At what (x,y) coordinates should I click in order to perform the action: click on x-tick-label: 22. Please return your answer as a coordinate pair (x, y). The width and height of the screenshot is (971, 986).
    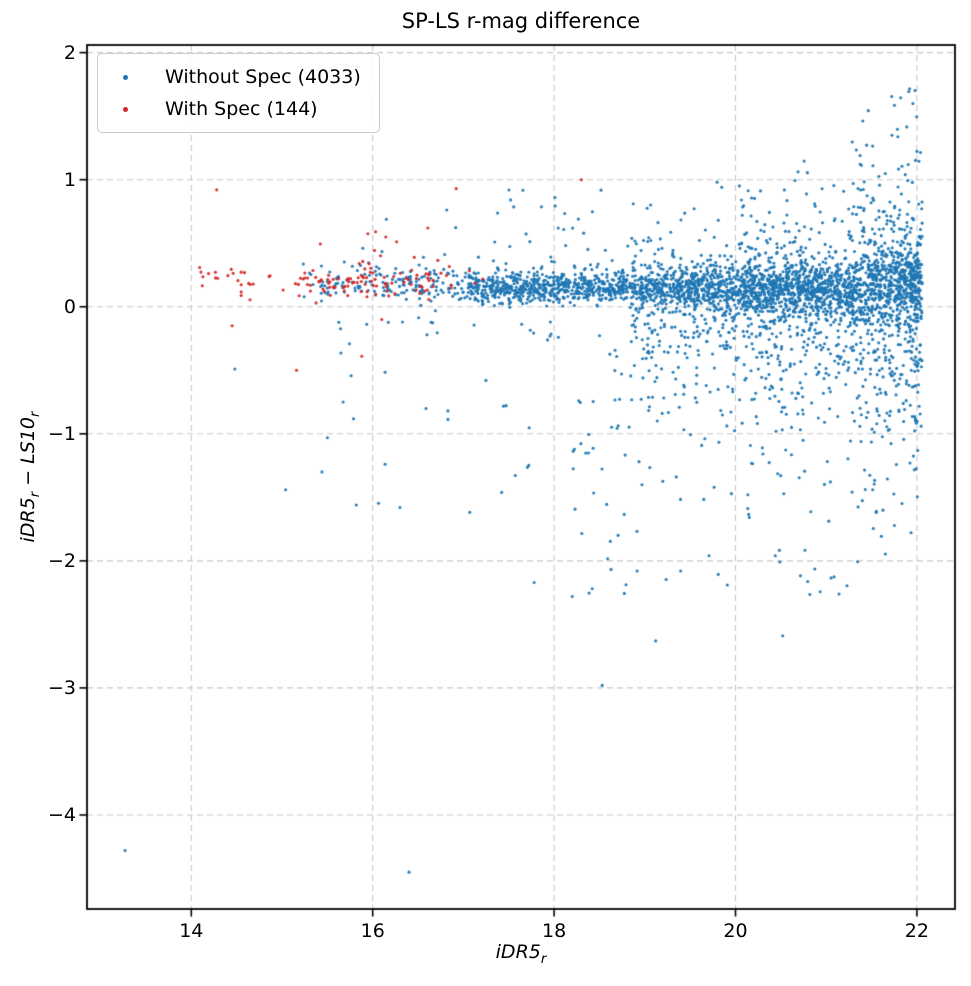
    Looking at the image, I should click on (916, 931).